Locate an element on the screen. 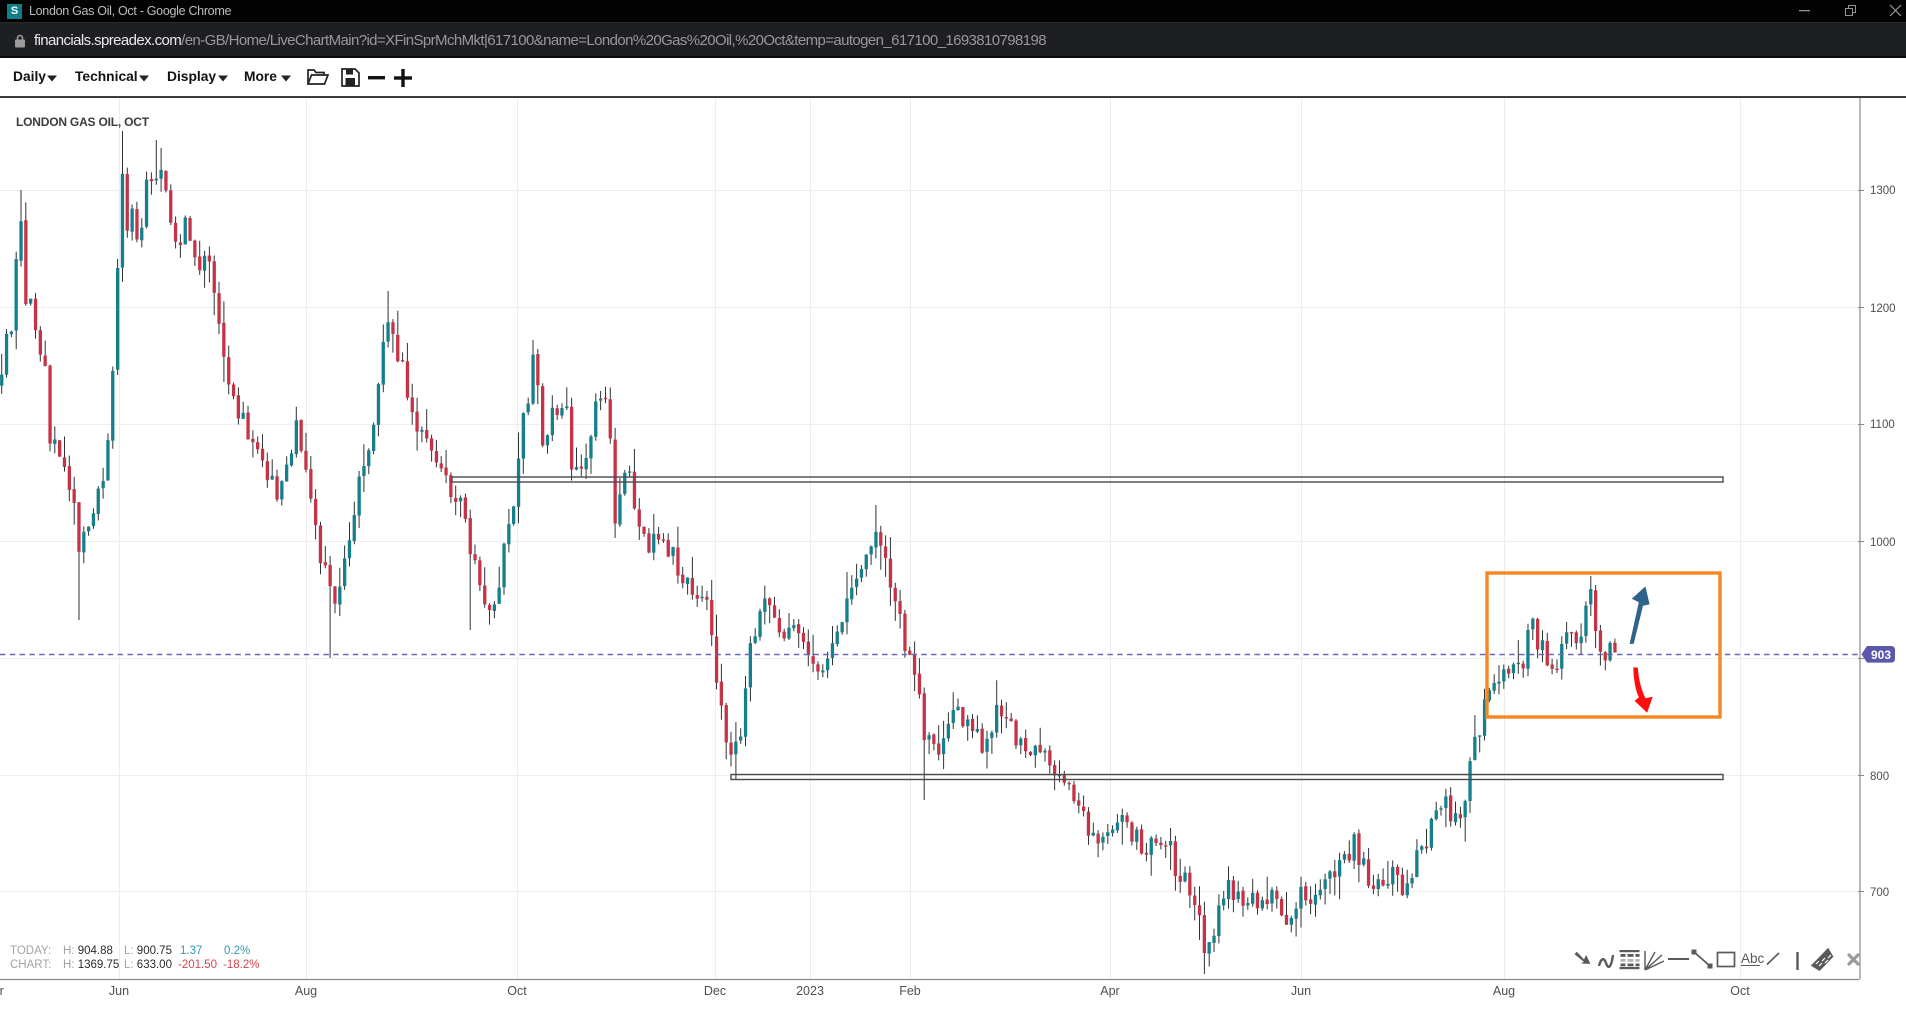 The height and width of the screenshot is (1013, 1906). svg-text: 1100 is located at coordinates (1882, 425).